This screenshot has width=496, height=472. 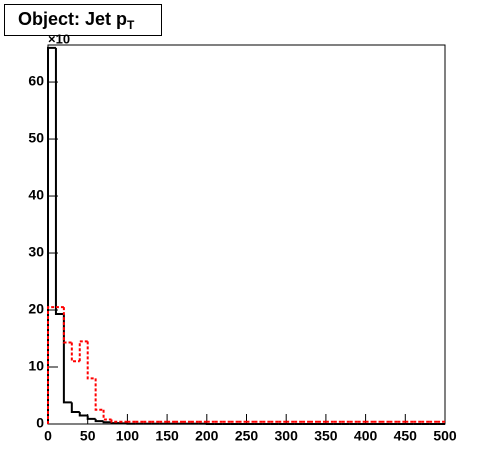 What do you see at coordinates (88, 436) in the screenshot?
I see `x-tick-label: 50` at bounding box center [88, 436].